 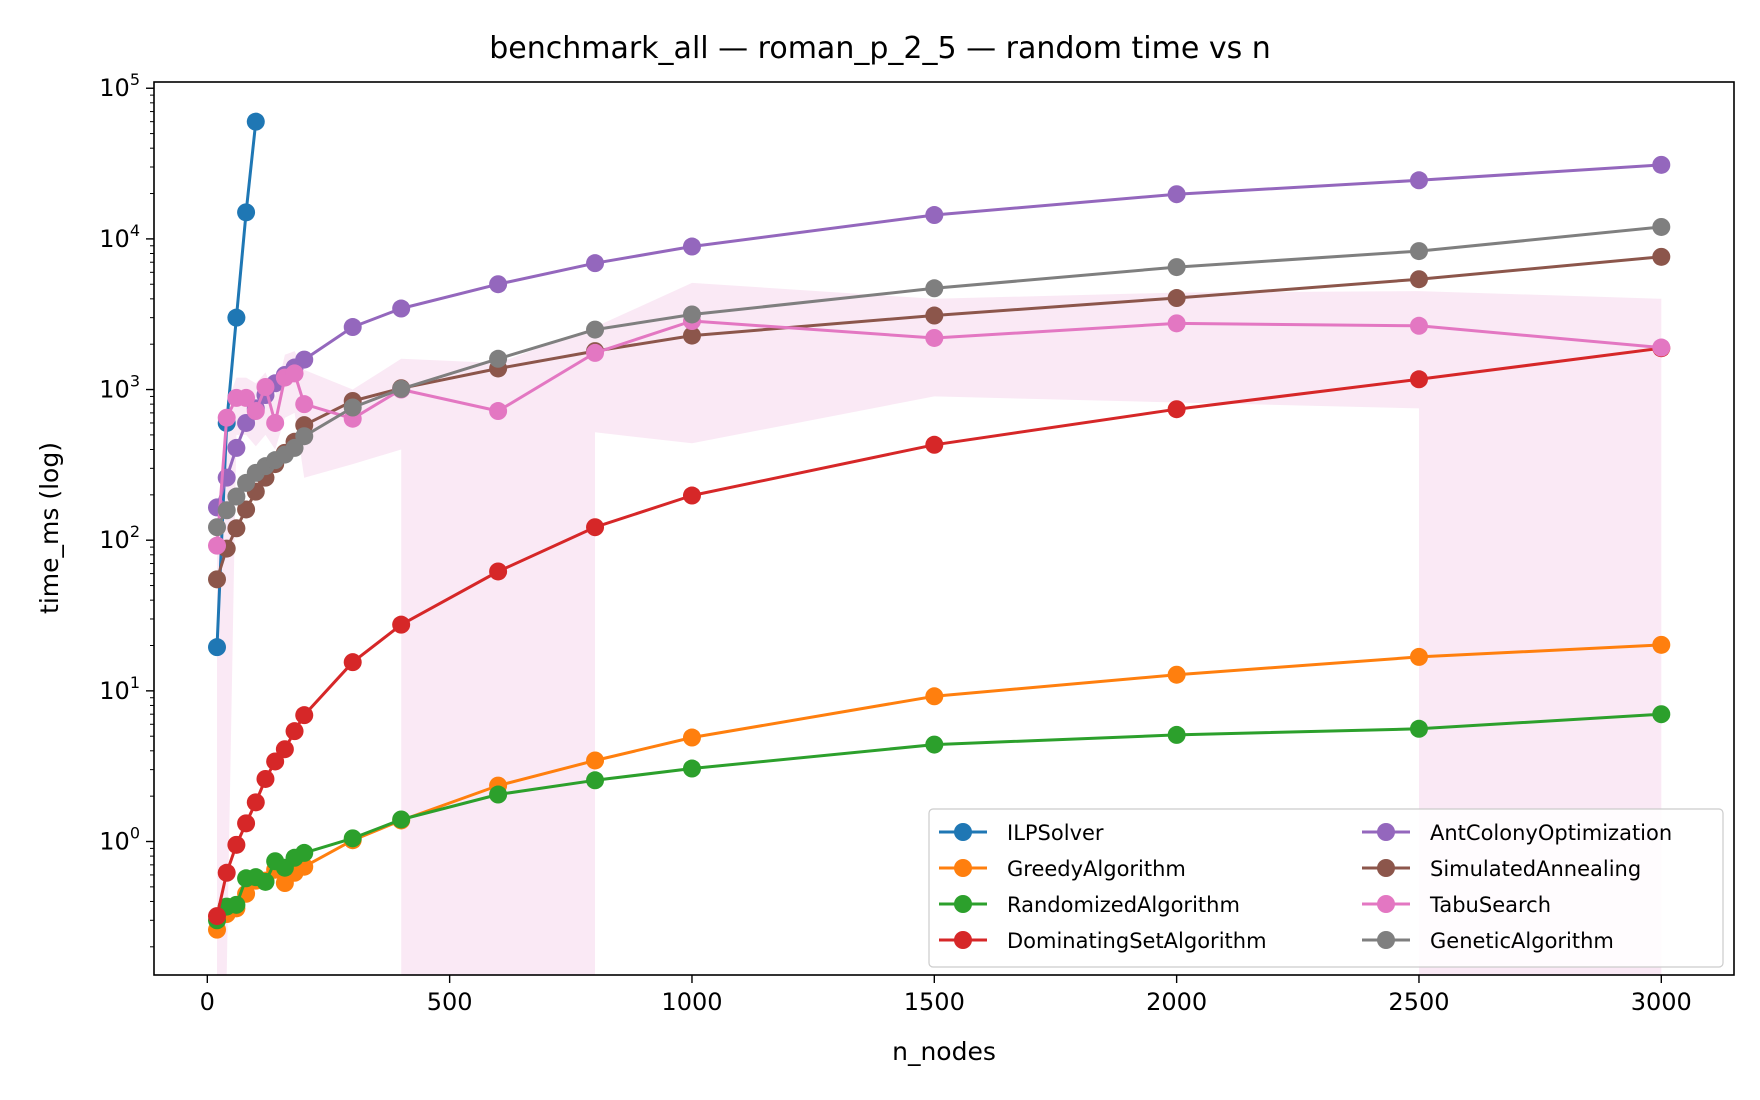 I want to click on legend-item-ilpsolver: ILPSolver, so click(x=1021, y=833).